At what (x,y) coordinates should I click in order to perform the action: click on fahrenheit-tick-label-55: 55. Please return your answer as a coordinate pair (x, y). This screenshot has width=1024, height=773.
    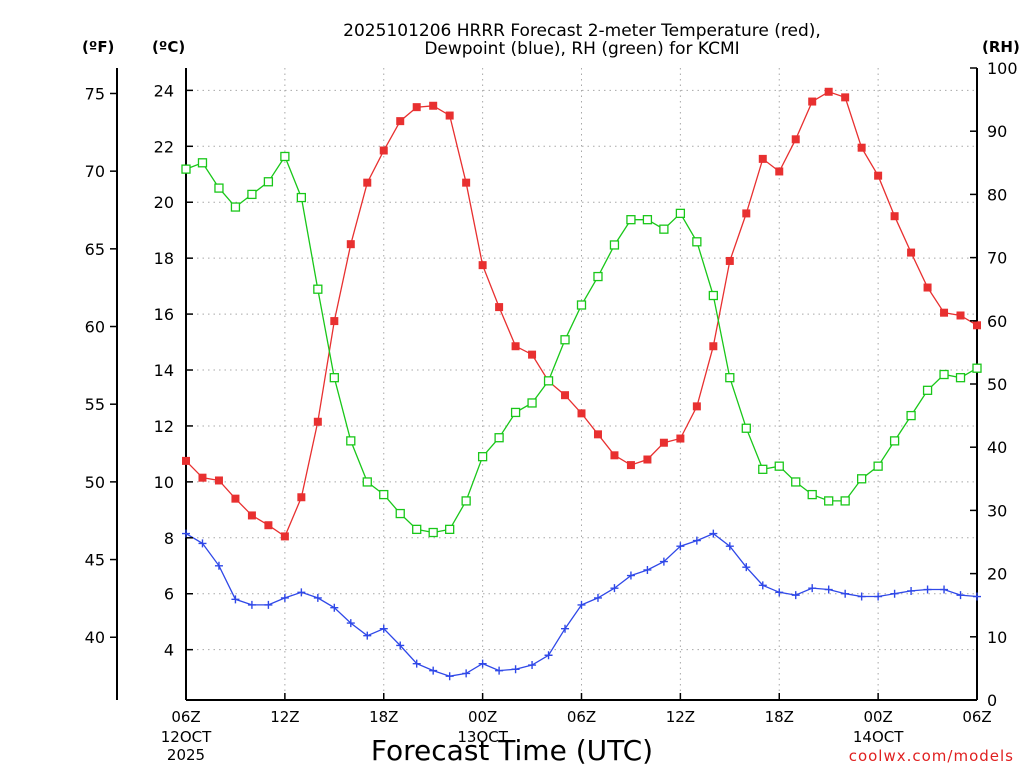
    Looking at the image, I should click on (95, 404).